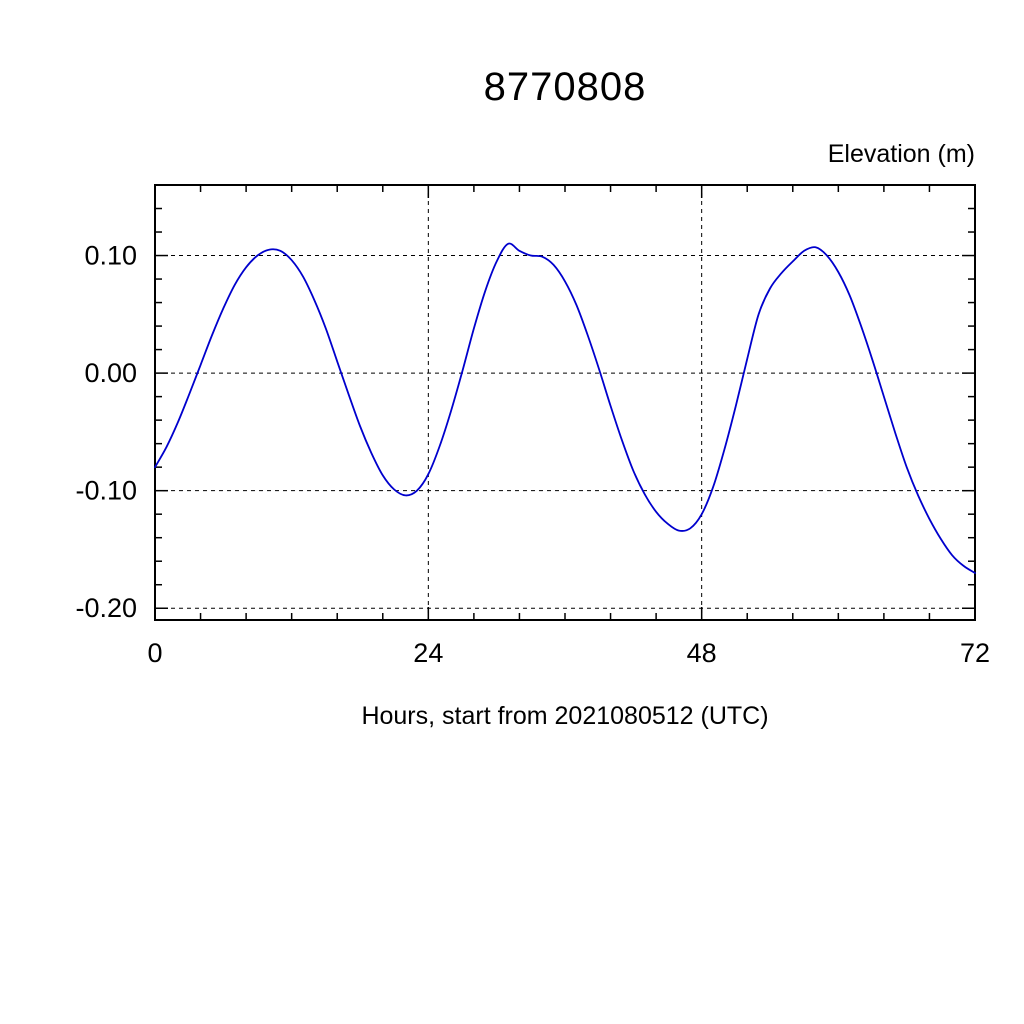 The width and height of the screenshot is (1024, 1024). I want to click on y-tick-label: 0.10, so click(110, 256).